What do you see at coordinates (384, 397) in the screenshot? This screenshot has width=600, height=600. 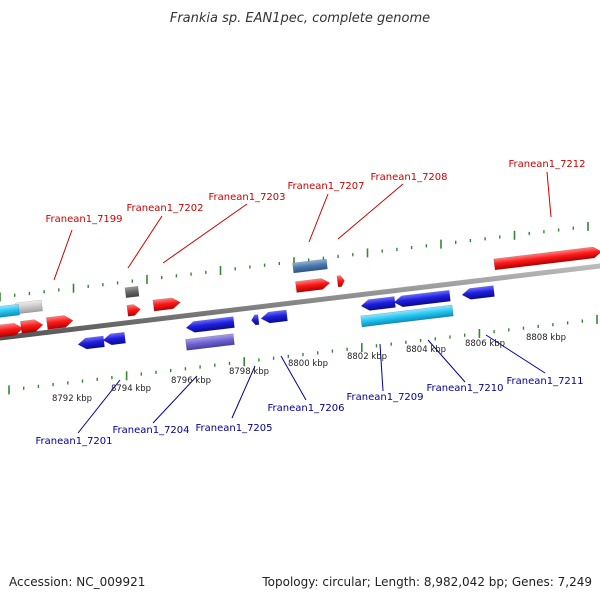 I see `gene-label-reverse-4: Franean1_7209` at bounding box center [384, 397].